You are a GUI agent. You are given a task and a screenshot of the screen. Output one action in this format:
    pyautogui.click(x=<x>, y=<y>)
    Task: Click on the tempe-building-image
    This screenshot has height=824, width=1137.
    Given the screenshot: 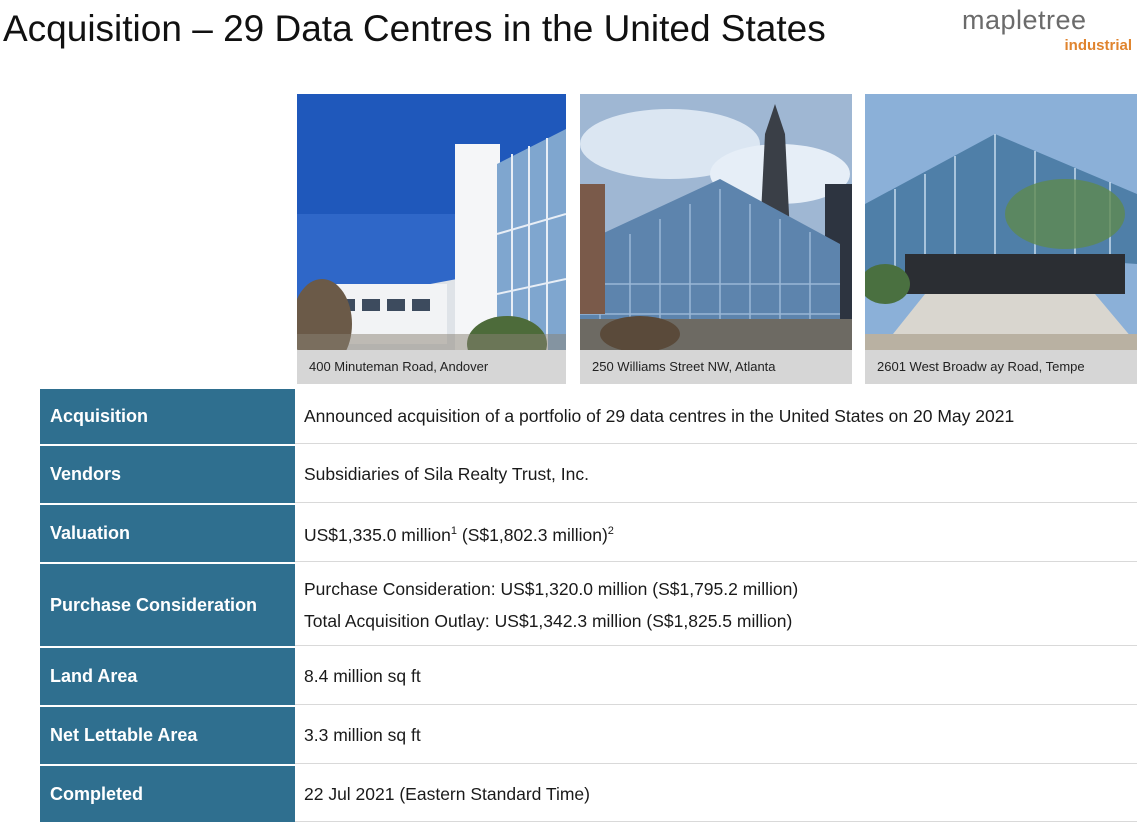 What is the action you would take?
    pyautogui.click(x=1001, y=239)
    